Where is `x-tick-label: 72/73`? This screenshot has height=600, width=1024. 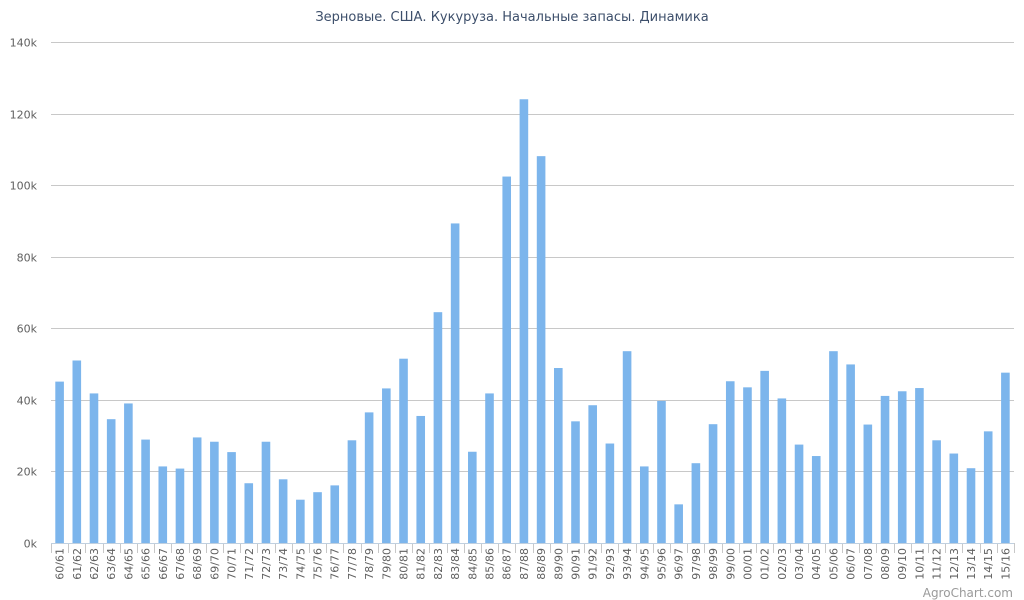
x-tick-label: 72/73 is located at coordinates (266, 564).